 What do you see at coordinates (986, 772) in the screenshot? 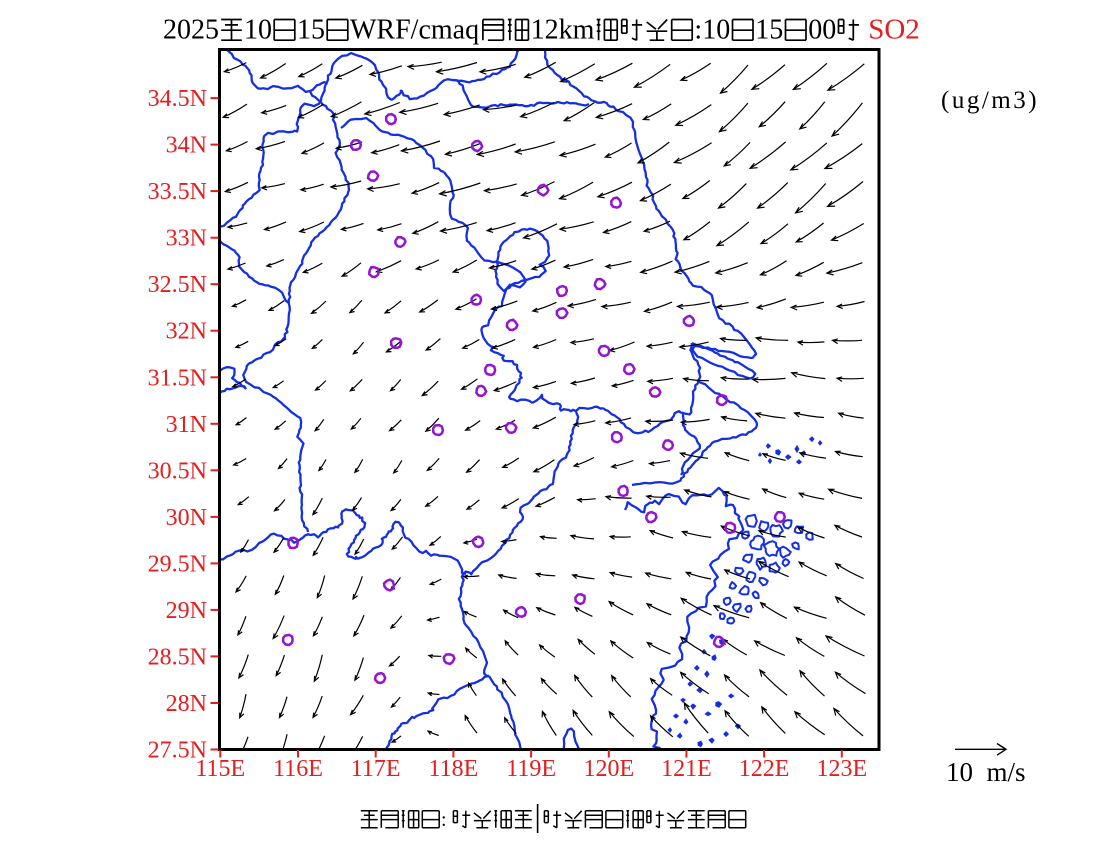
I see `svg-text: 10 m/s` at bounding box center [986, 772].